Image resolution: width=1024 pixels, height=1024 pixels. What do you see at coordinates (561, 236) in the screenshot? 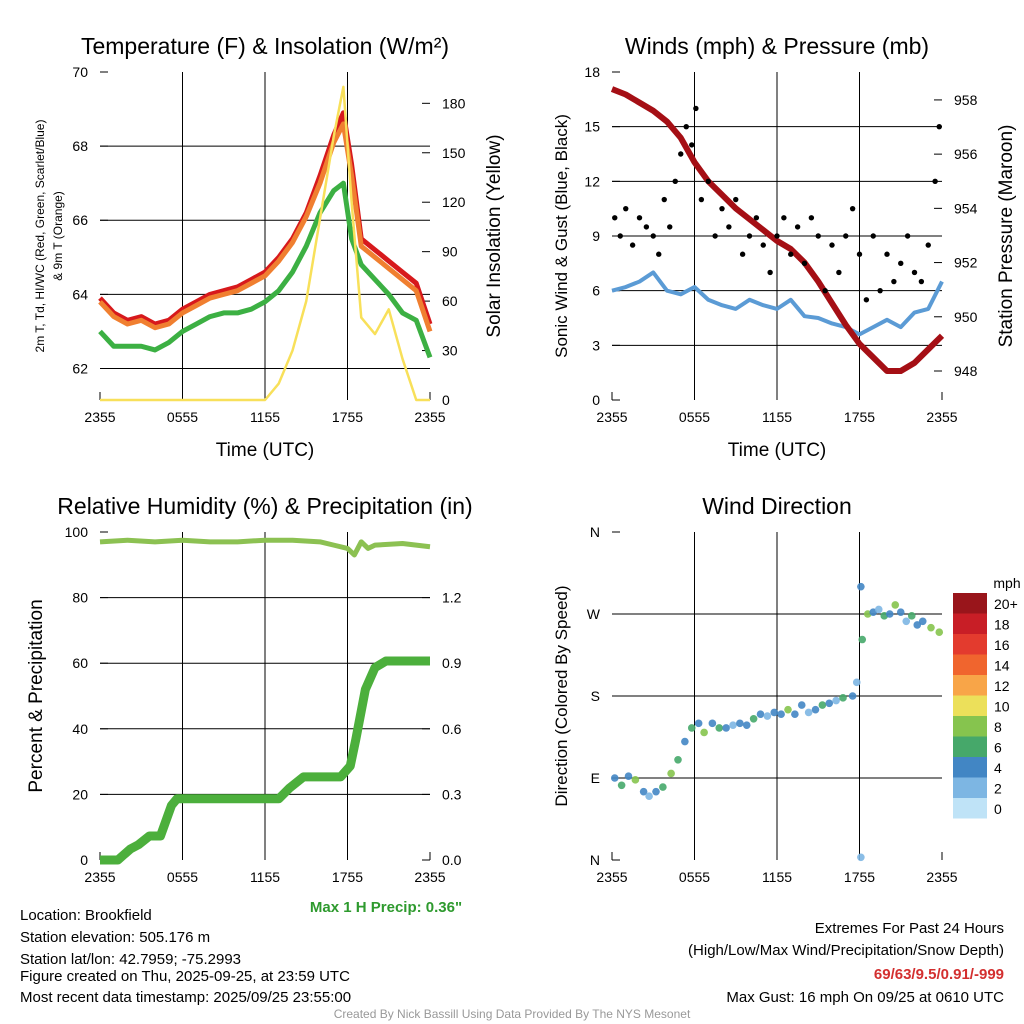
I see `y-axis-label: Sonic Wind & Gust (Blue, Black)` at bounding box center [561, 236].